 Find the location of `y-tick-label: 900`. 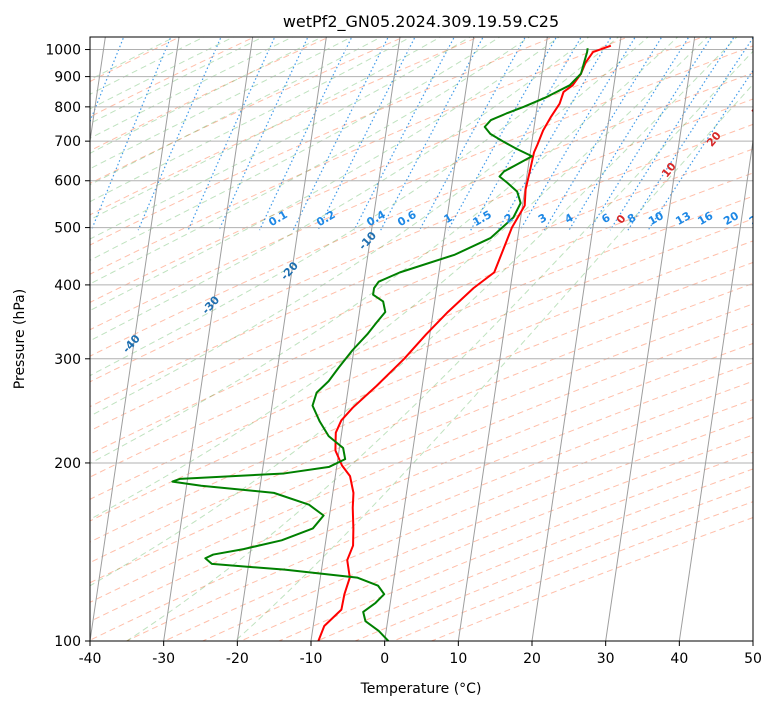

y-tick-label: 900 is located at coordinates (67, 78).